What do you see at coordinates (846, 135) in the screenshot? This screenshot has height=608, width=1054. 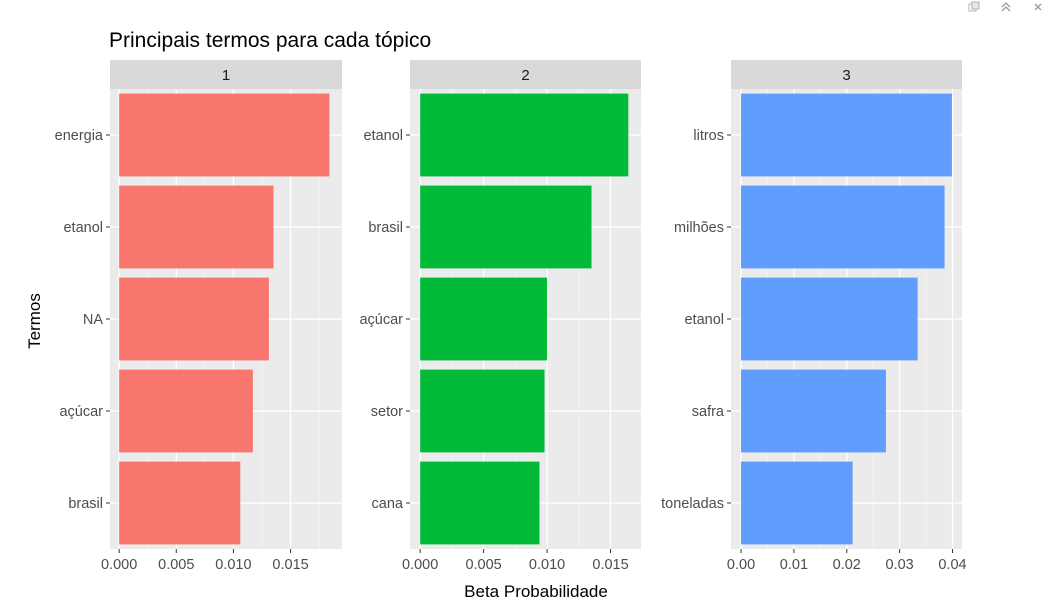 I see `bar-3-litros` at bounding box center [846, 135].